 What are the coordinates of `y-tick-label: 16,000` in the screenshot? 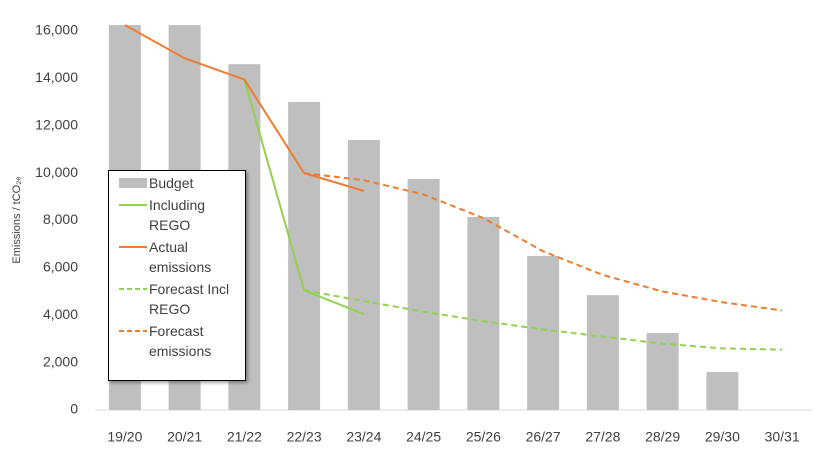 It's located at (56, 30).